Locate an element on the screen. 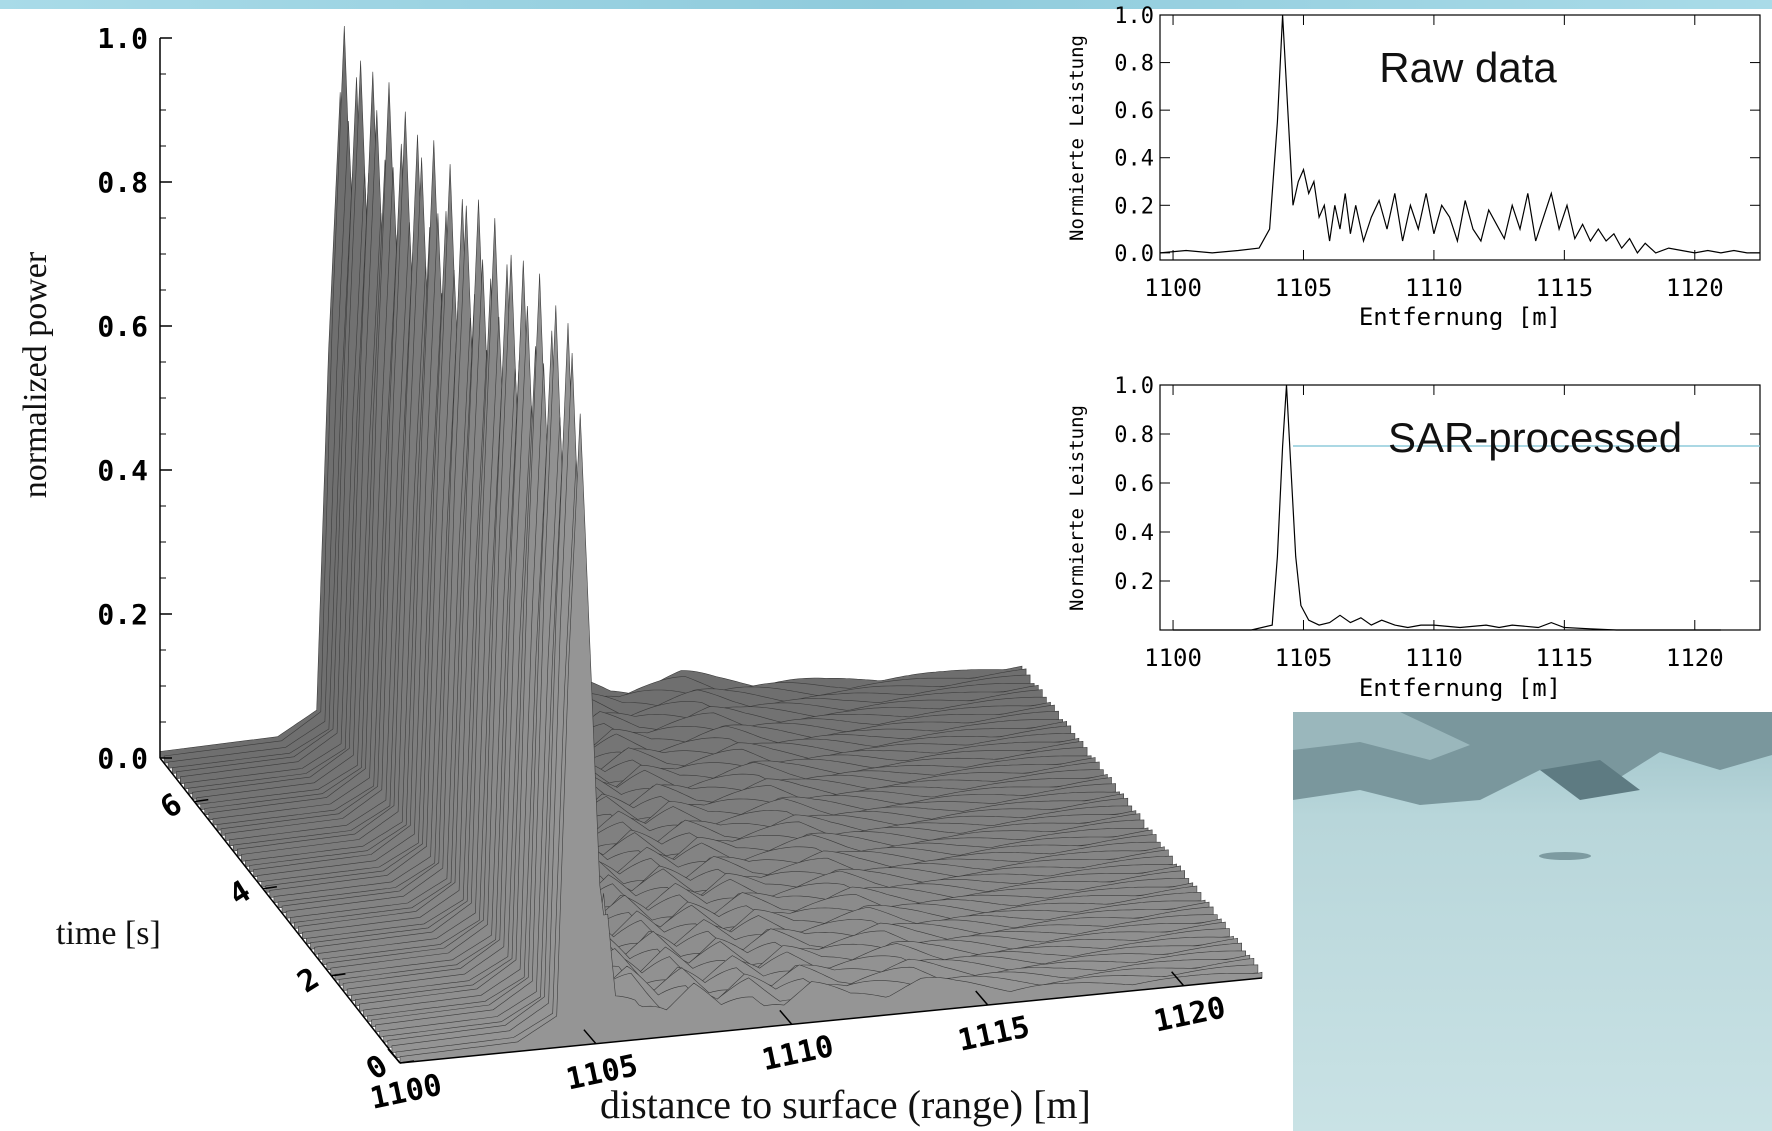 This screenshot has width=1772, height=1131. z-tick-label: 0.8 is located at coordinates (122, 182).